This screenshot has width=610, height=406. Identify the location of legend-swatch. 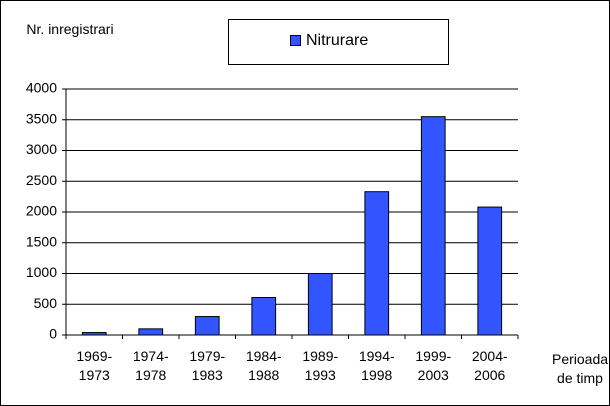
(295, 40).